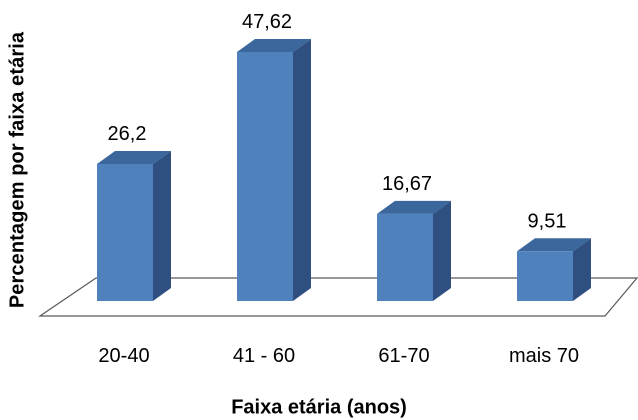 This screenshot has width=638, height=420. I want to click on y-axis-label: Percentagem por faixa etária, so click(18, 170).